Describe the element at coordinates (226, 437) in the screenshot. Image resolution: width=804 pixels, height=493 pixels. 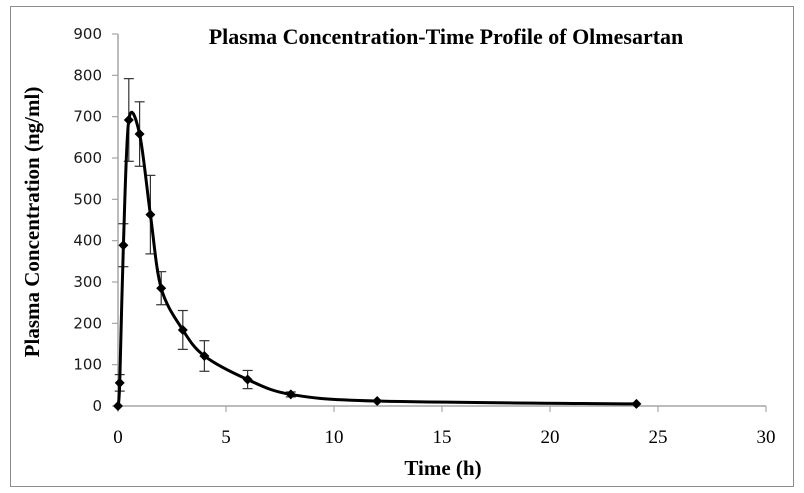
I see `x-tick-label: 5` at that location.